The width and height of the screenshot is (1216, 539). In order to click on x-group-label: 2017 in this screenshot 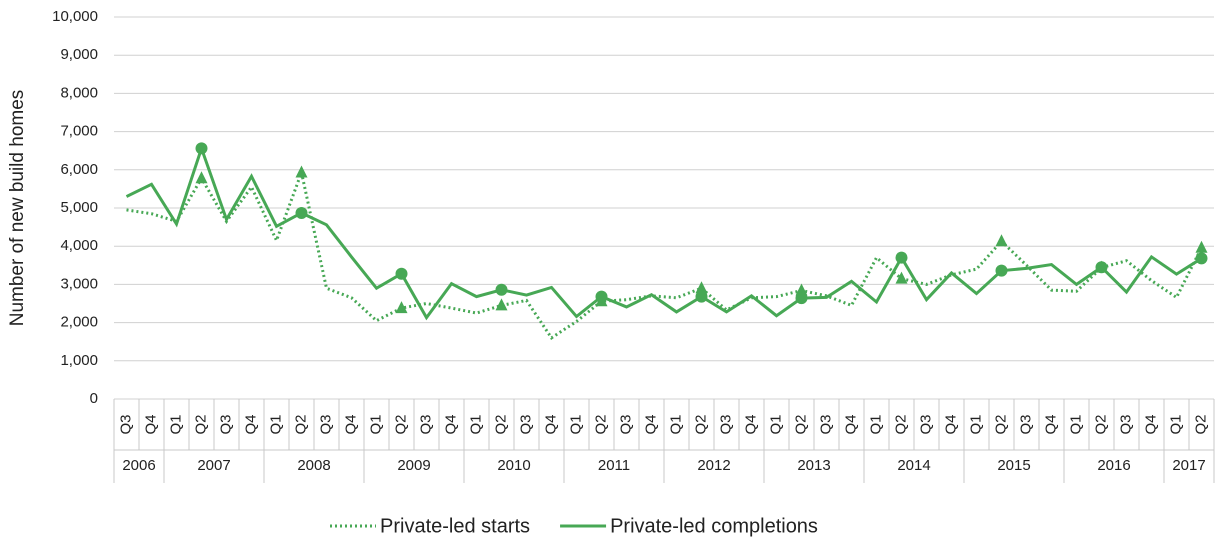, I will do `click(1188, 465)`.